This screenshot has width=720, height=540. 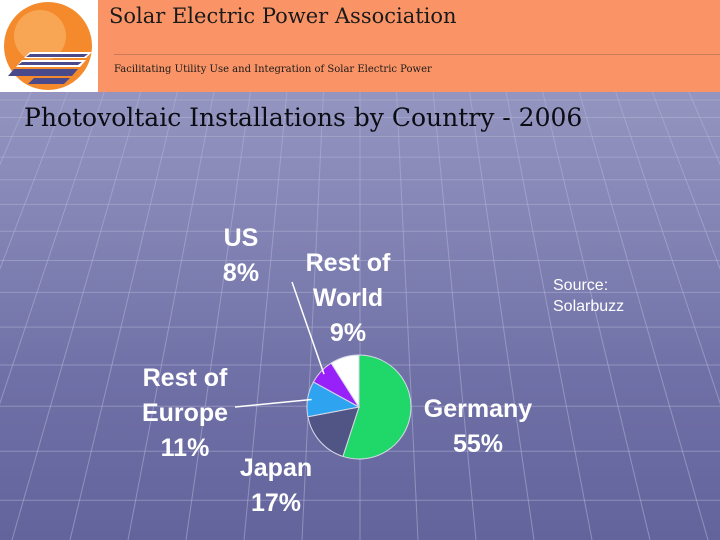 What do you see at coordinates (478, 426) in the screenshot?
I see `slice-label-germany: Germany 55%` at bounding box center [478, 426].